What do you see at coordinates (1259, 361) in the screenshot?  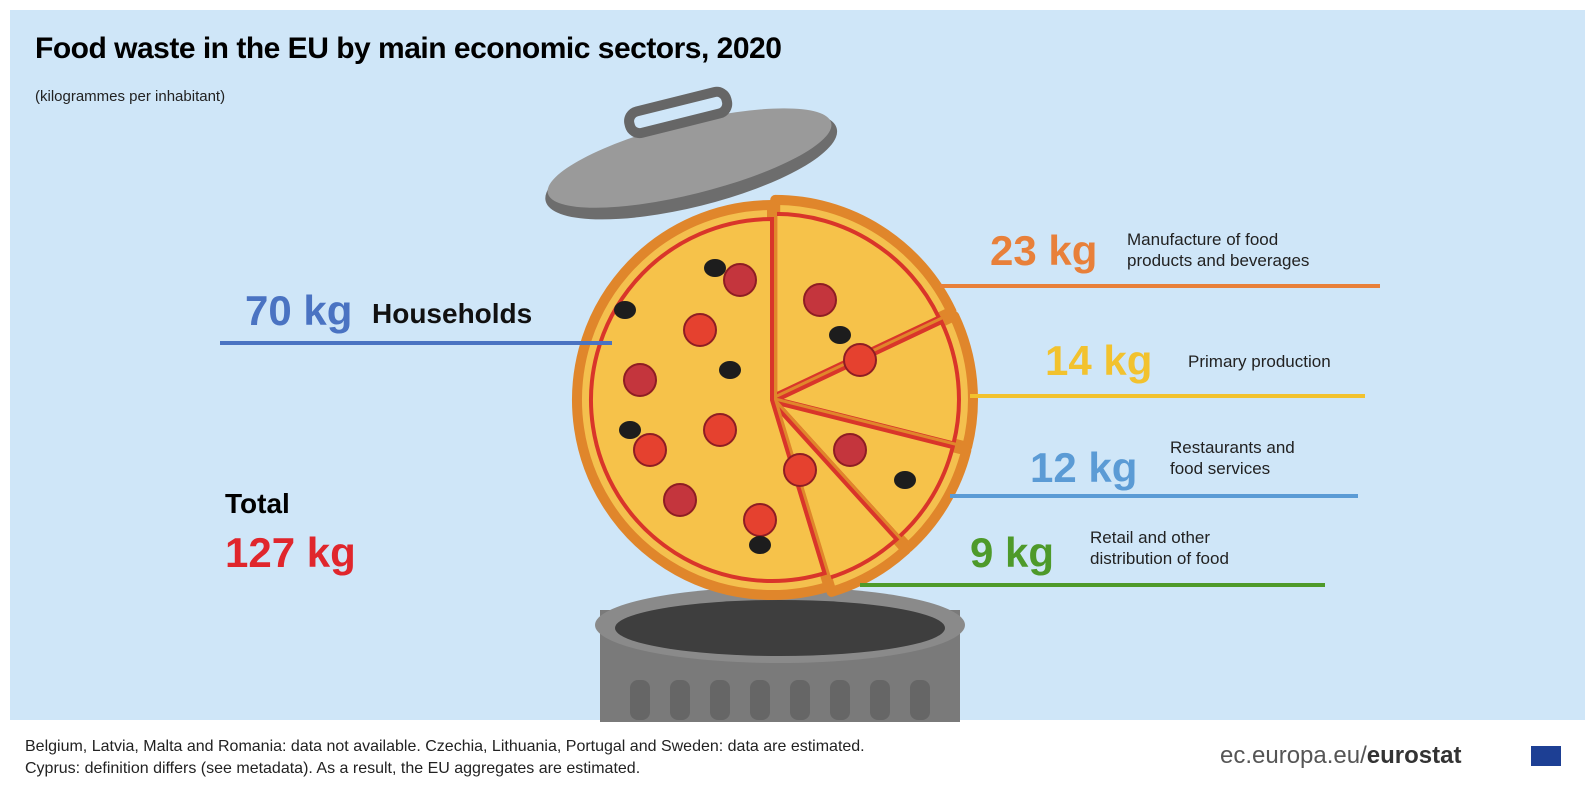 I see `category-label: Primary production` at bounding box center [1259, 361].